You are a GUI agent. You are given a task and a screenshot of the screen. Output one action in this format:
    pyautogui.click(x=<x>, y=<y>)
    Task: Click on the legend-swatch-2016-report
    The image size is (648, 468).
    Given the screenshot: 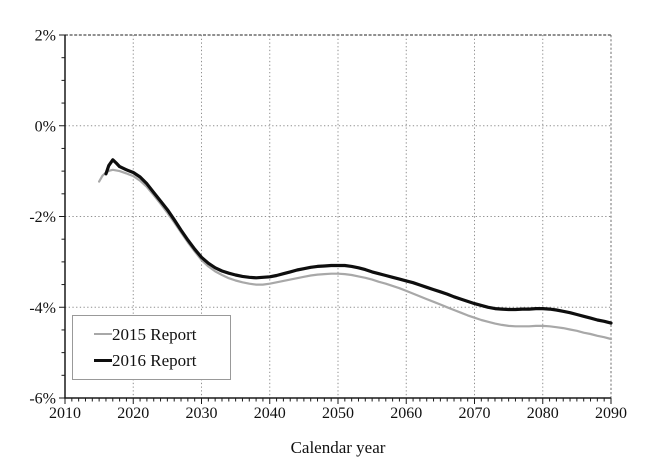 What is the action you would take?
    pyautogui.click(x=103, y=361)
    